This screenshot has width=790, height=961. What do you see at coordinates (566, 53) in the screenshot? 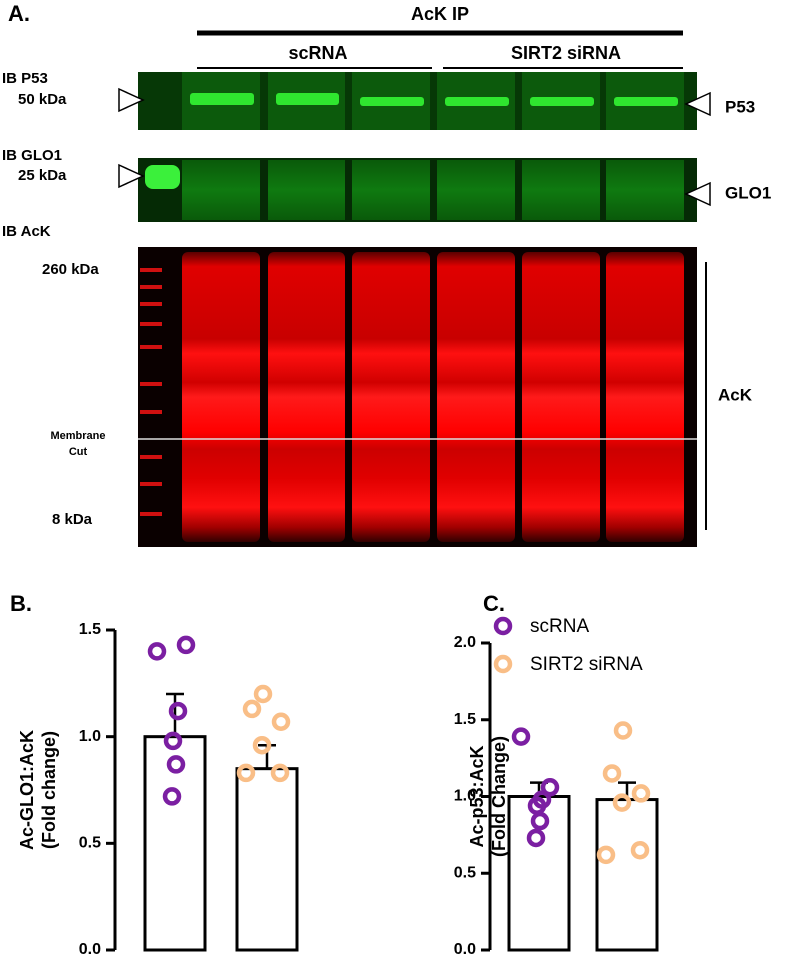
I see `group-label: SIRT2 siRNA` at bounding box center [566, 53].